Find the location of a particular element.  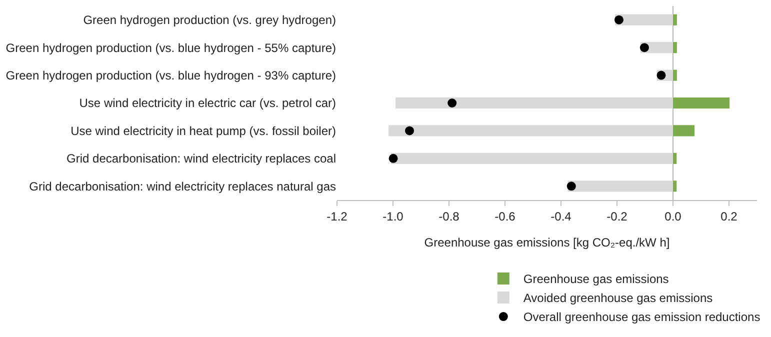

legend-label: Greenhouse gas emissions is located at coordinates (596, 279).